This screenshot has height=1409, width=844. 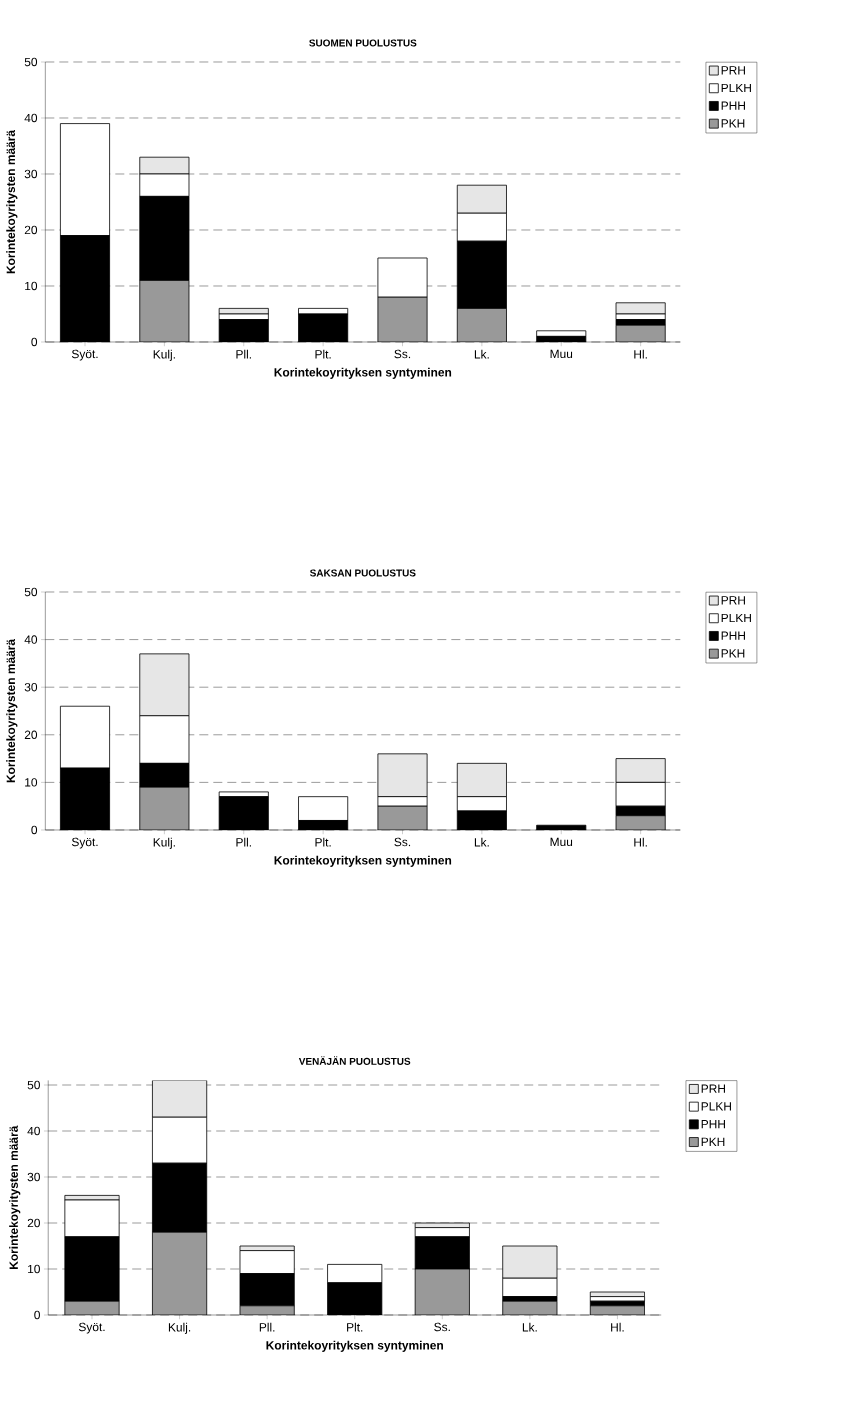 What do you see at coordinates (363, 43) in the screenshot?
I see `chart-title: SUOMEN PUOLUSTUS` at bounding box center [363, 43].